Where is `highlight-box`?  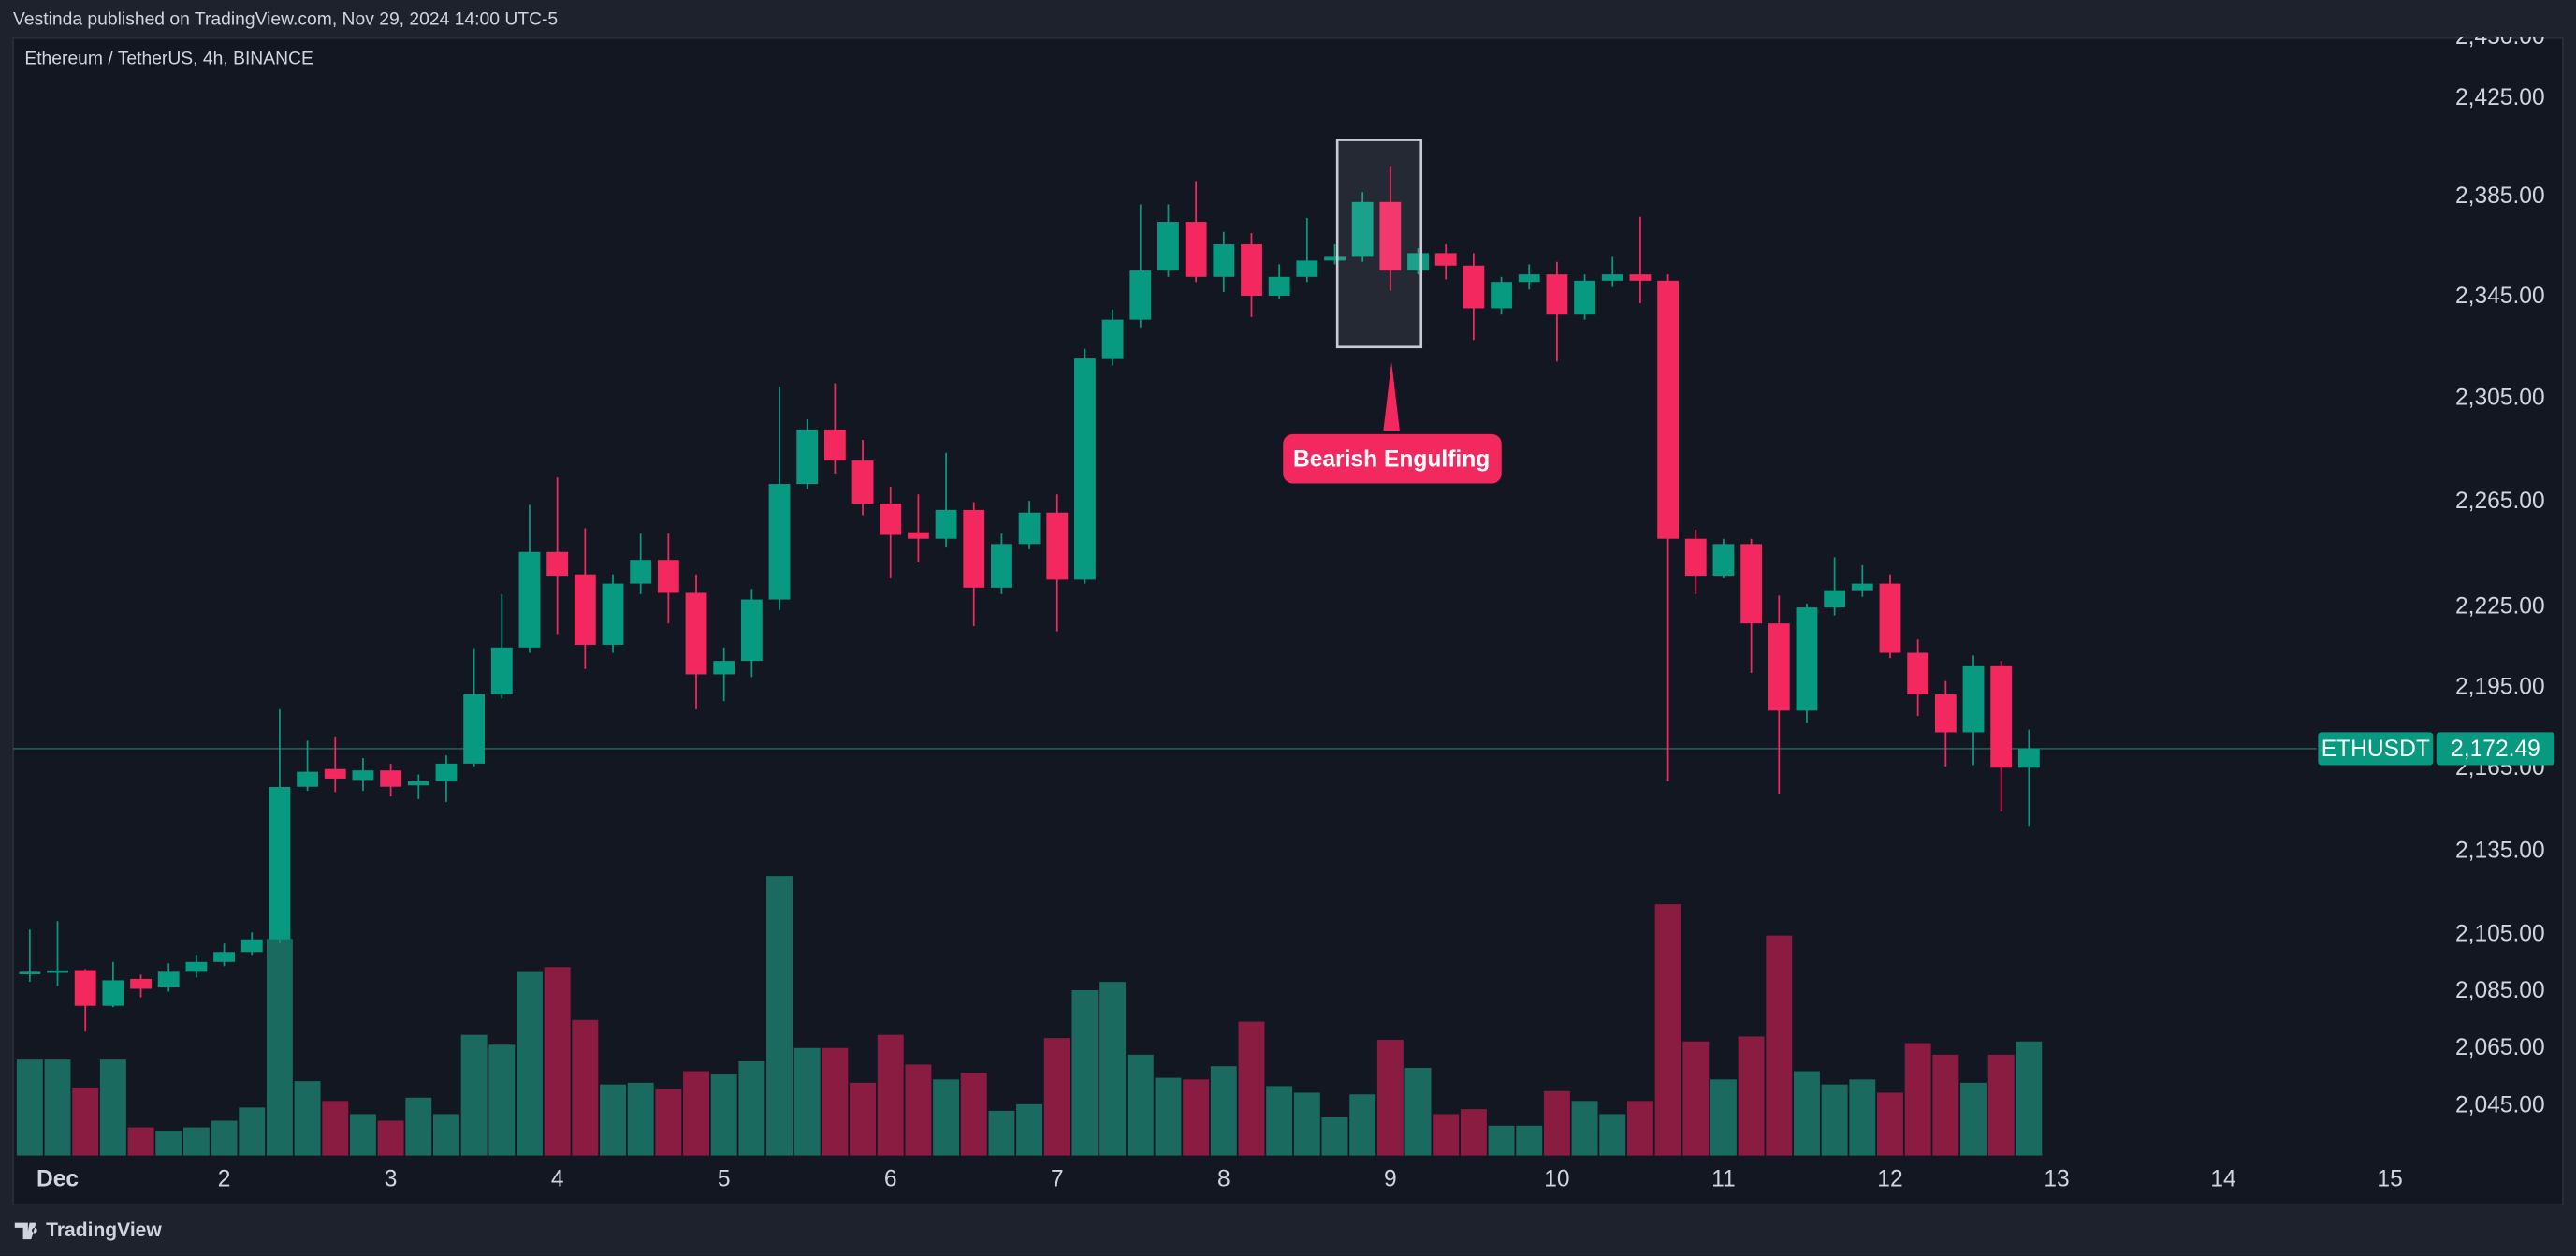 highlight-box is located at coordinates (1379, 244).